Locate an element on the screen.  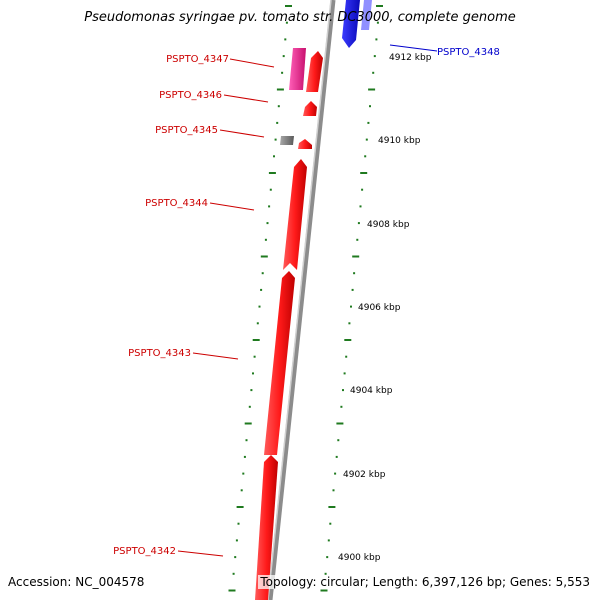
gene-label-pspto-4343: PSPTO_4343 is located at coordinates (159, 353).